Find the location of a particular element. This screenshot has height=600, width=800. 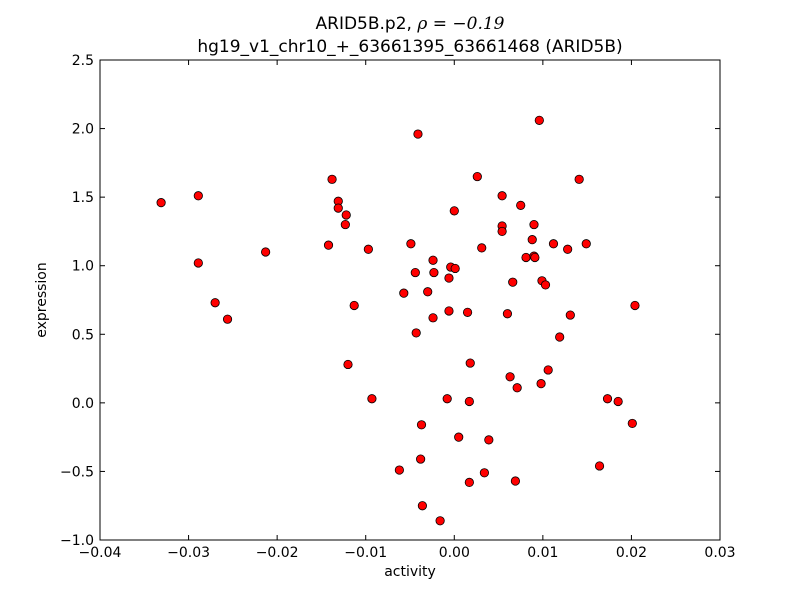

x-tick-label: 0.02 is located at coordinates (631, 553).